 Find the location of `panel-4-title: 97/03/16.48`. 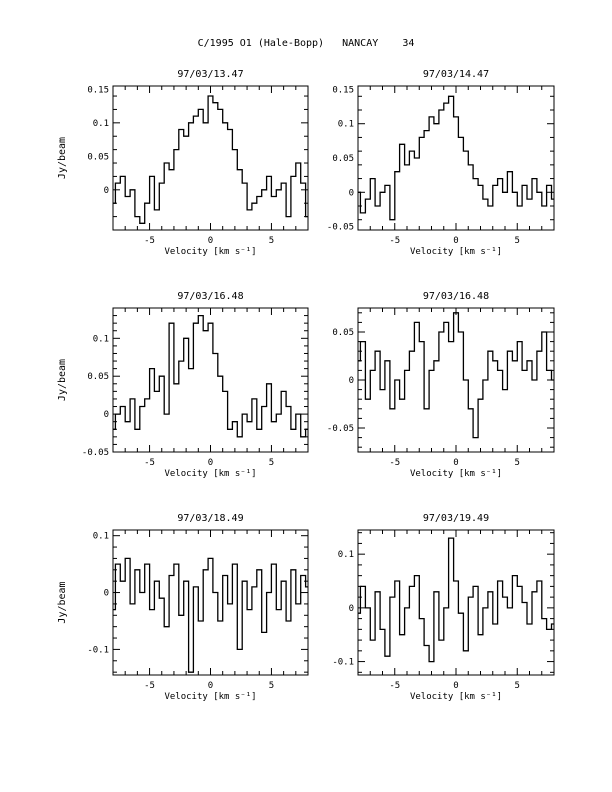

panel-4-title: 97/03/16.48 is located at coordinates (456, 296).